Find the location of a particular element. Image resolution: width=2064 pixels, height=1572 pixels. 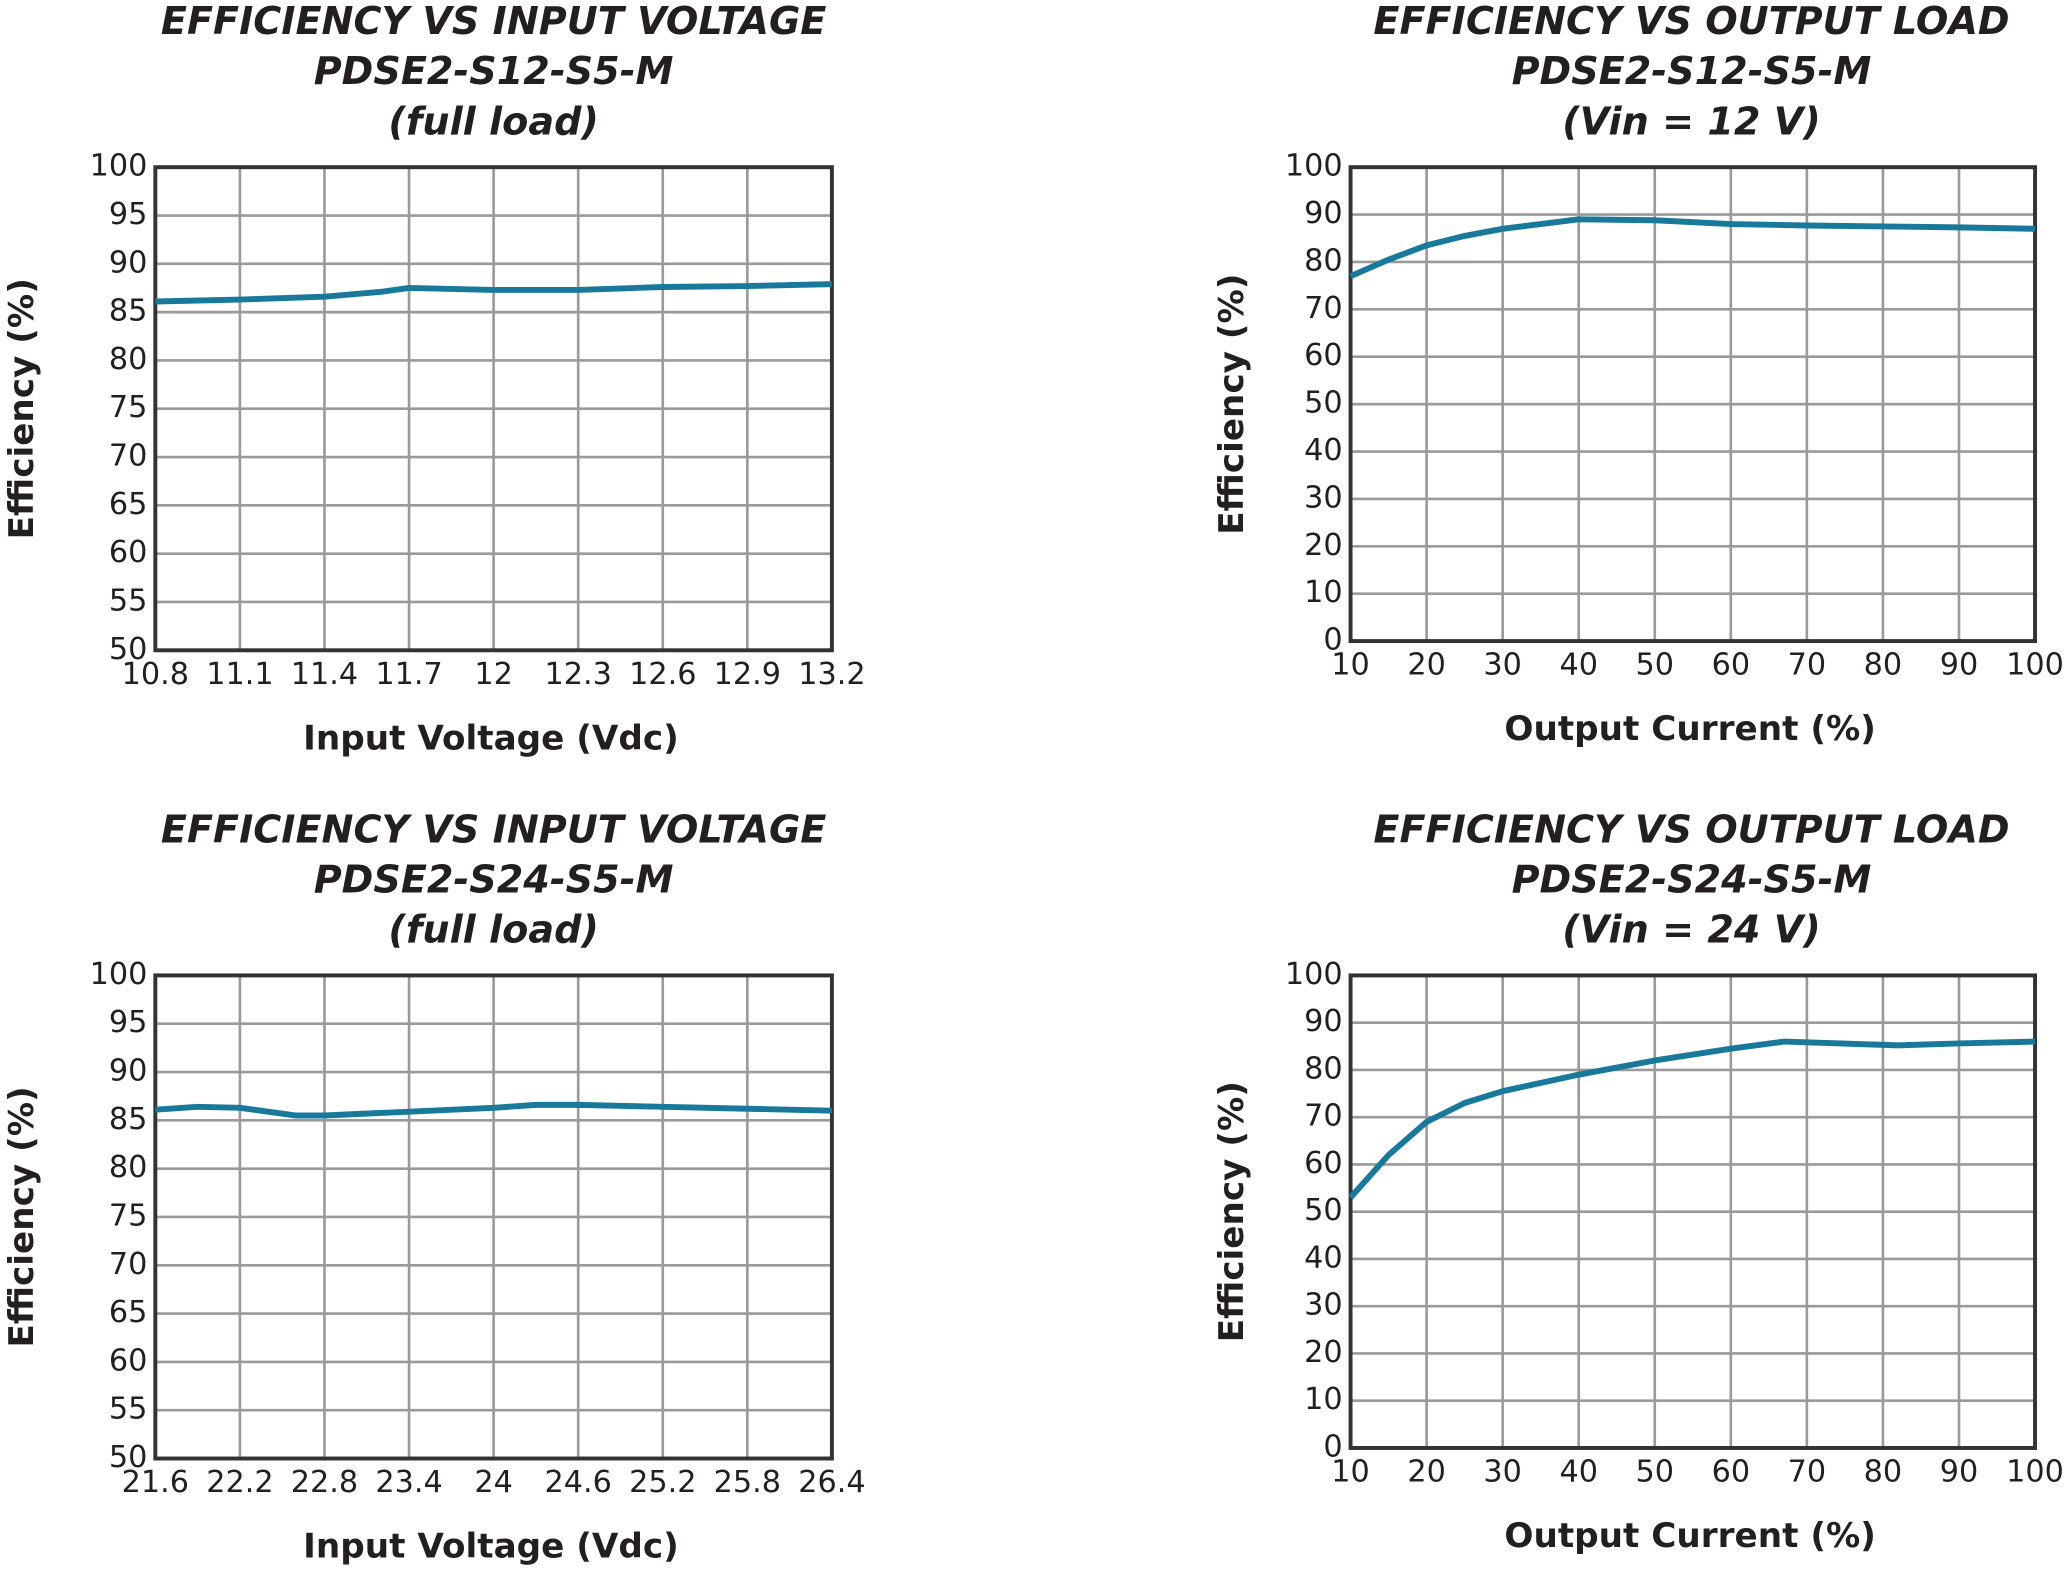

x-tick-label: 11.7 is located at coordinates (408, 674).